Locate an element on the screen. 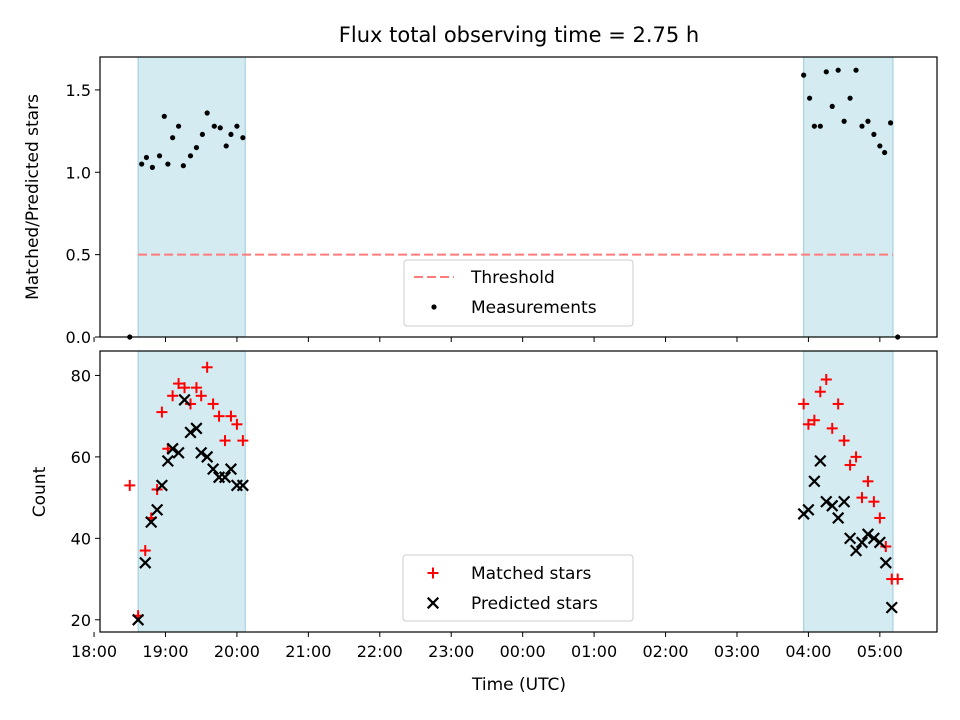 The width and height of the screenshot is (960, 720). ratio-y-tick-label-3: 1.5 is located at coordinates (78, 90).